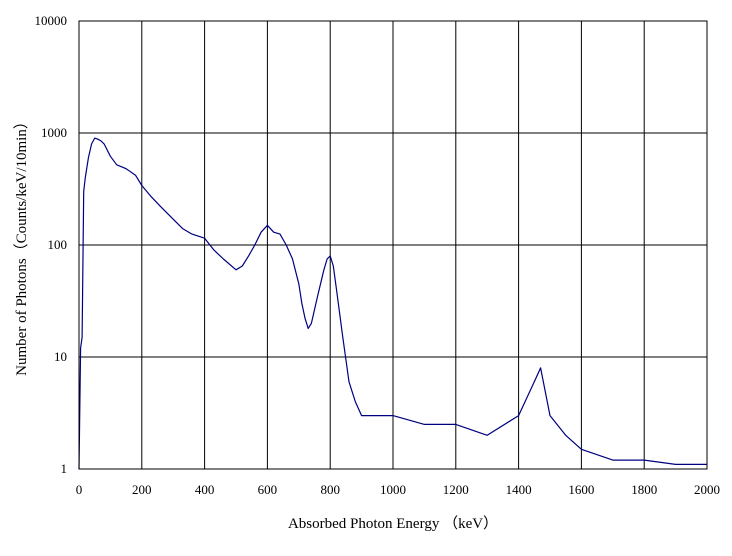  What do you see at coordinates (58, 244) in the screenshot?
I see `y-tick-label: 100` at bounding box center [58, 244].